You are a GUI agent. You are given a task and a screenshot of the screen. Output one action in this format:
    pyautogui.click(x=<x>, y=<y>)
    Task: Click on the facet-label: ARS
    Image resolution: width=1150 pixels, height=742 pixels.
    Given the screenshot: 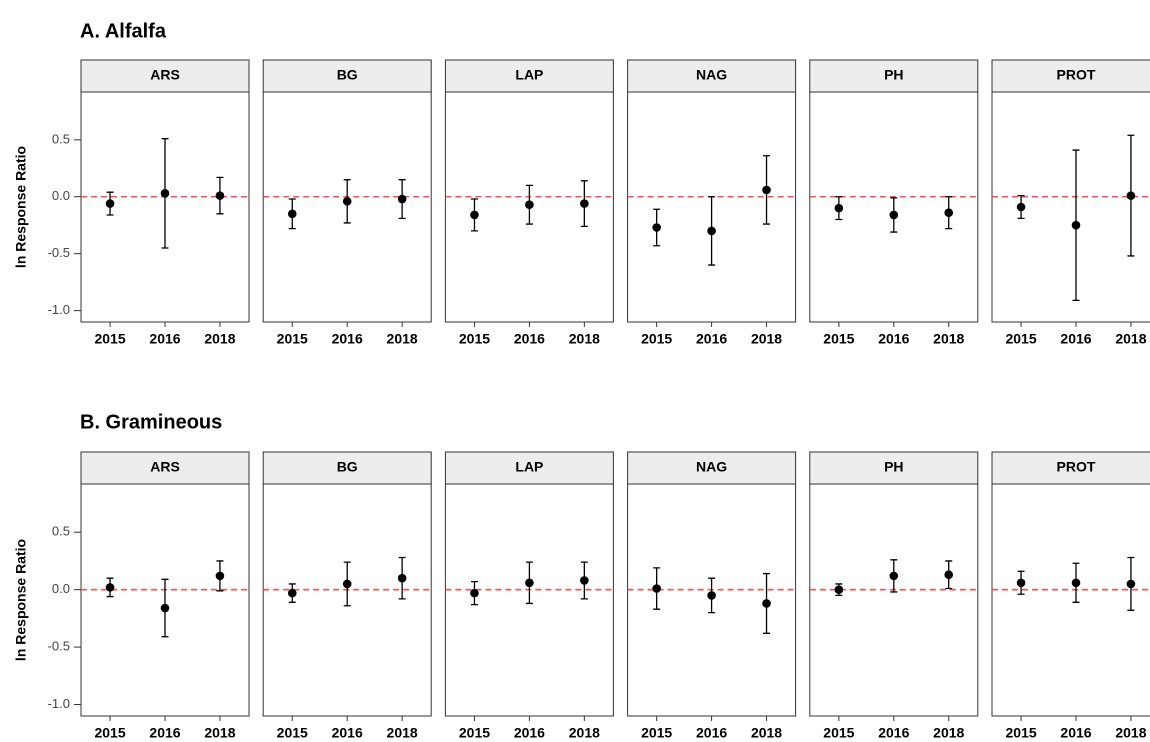 What is the action you would take?
    pyautogui.click(x=165, y=75)
    